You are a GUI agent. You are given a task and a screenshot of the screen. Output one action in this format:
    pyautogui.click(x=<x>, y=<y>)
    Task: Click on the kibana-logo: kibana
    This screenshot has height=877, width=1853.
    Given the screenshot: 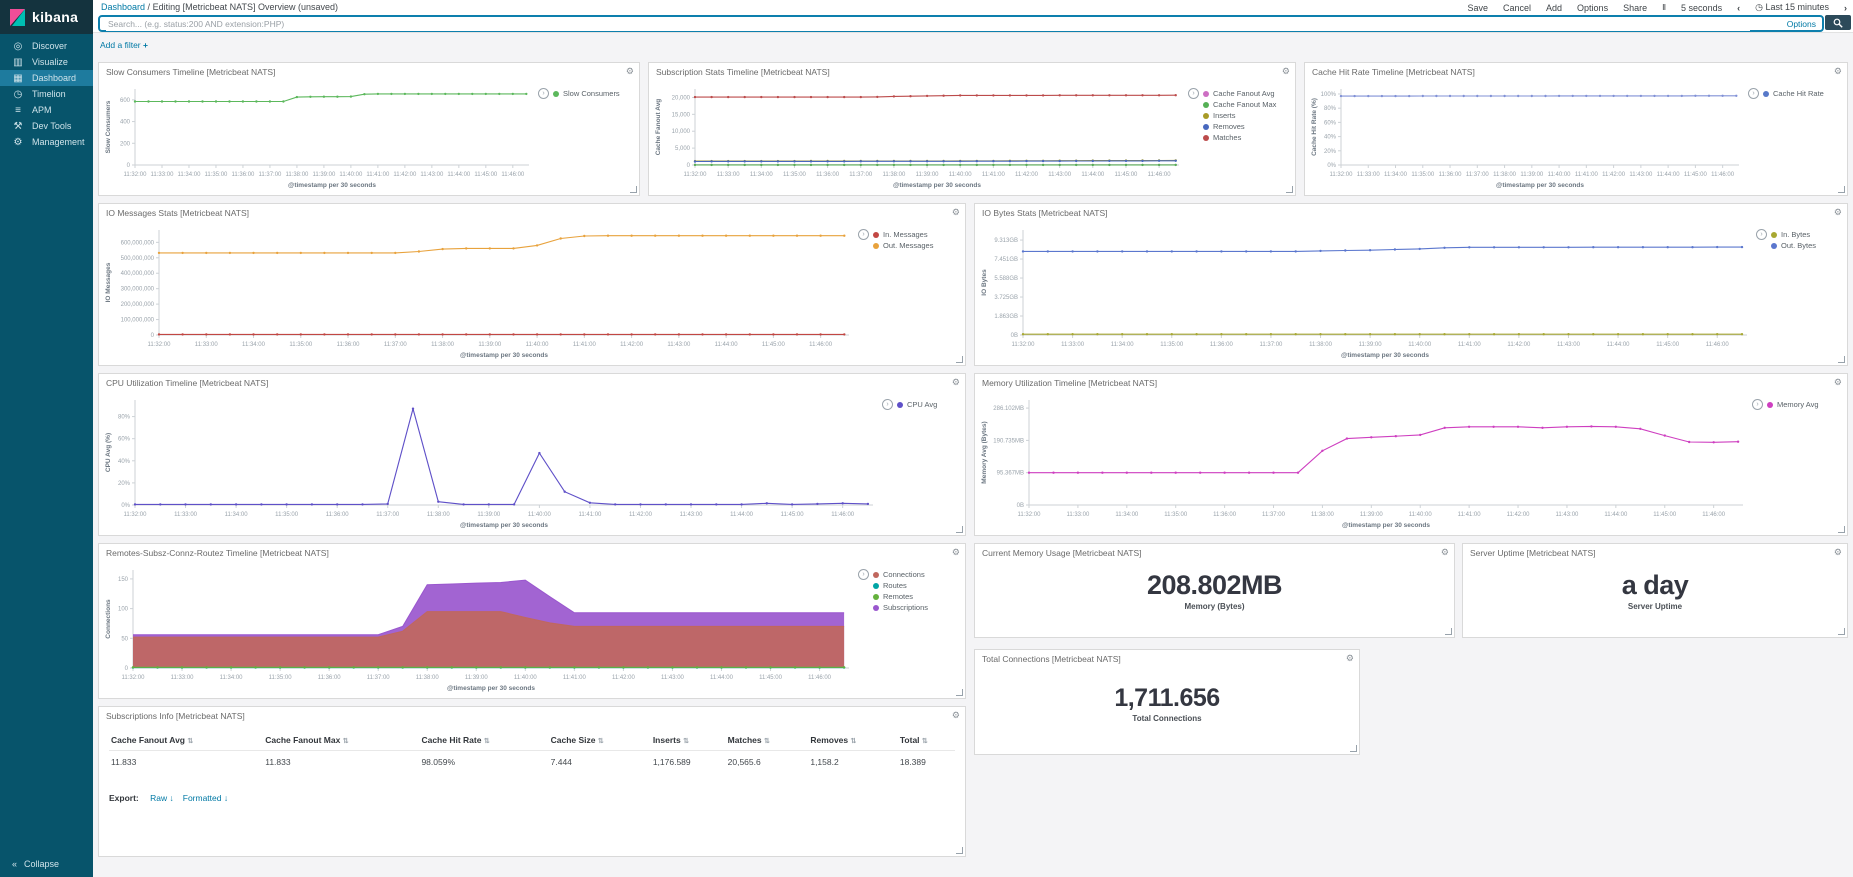 What is the action you would take?
    pyautogui.click(x=46, y=17)
    